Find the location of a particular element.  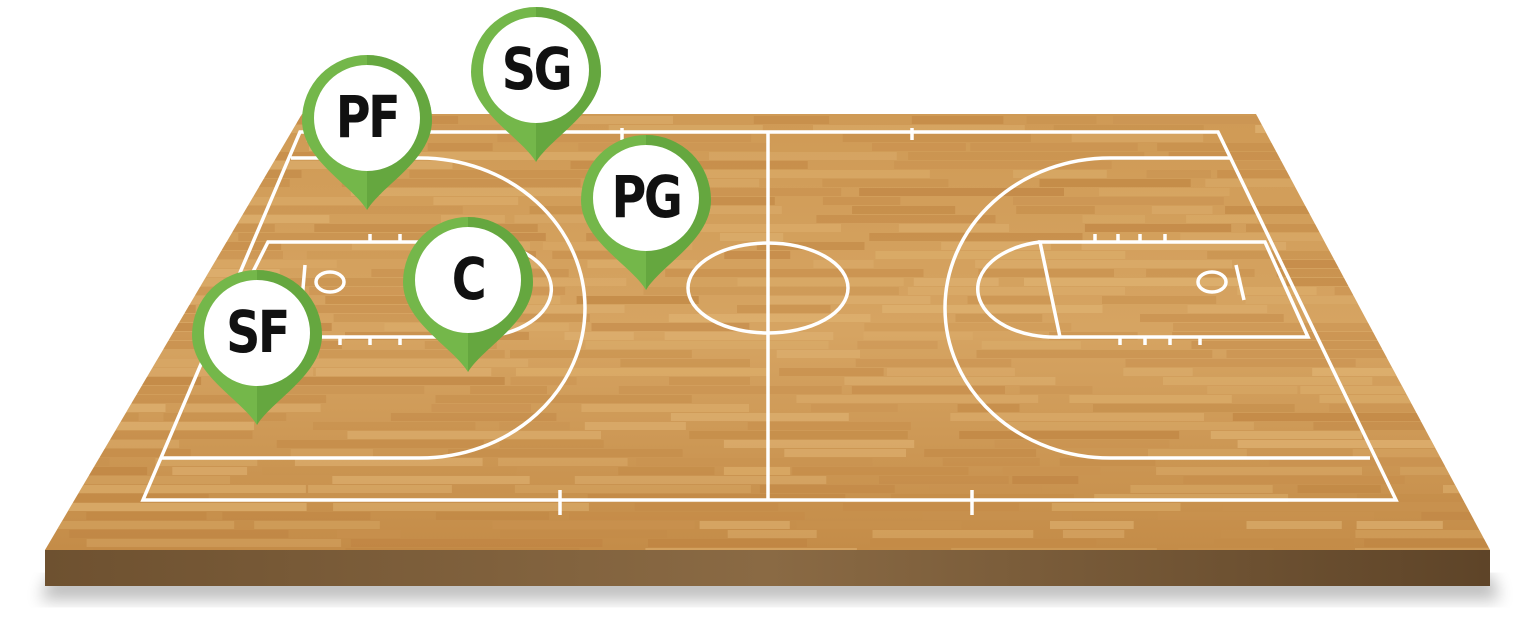

right-free-throw-circle is located at coordinates (1018, 289).